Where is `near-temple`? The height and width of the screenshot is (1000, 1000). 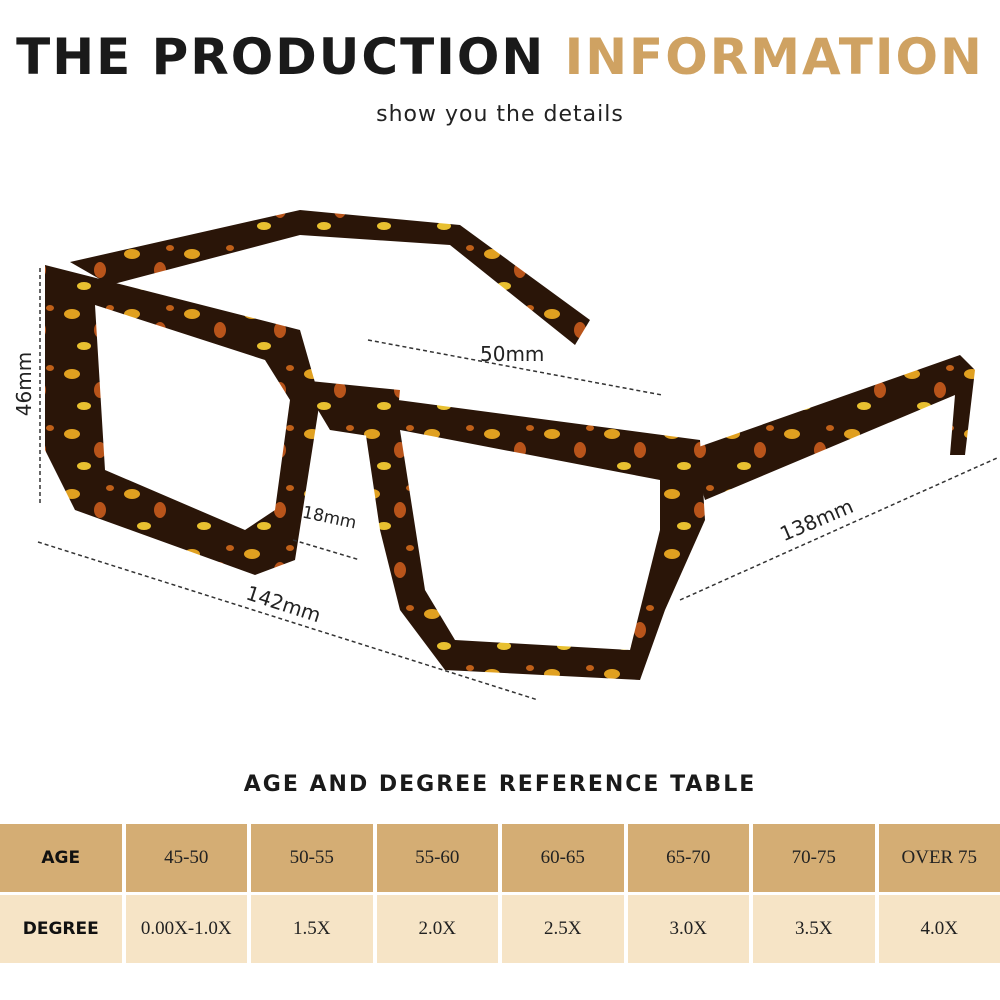 near-temple is located at coordinates (832, 427).